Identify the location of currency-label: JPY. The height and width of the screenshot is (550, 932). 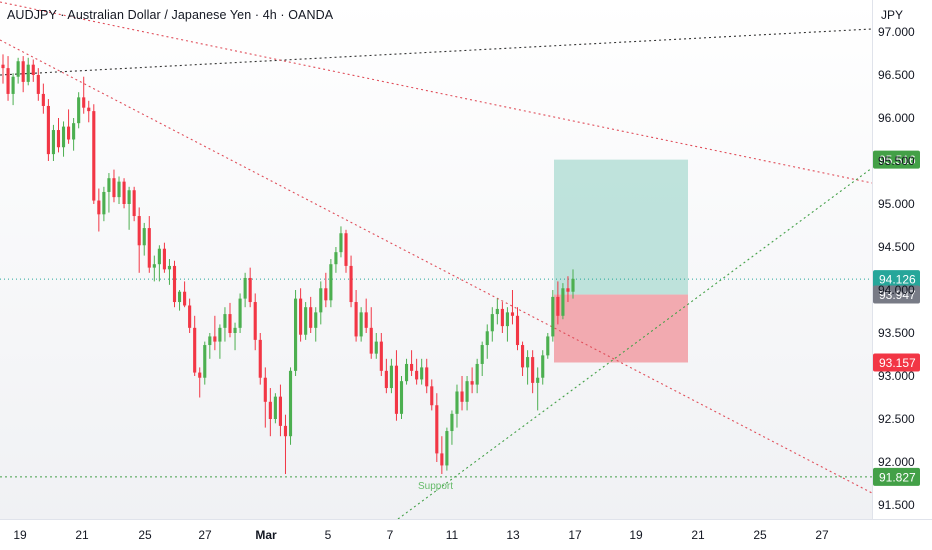
(891, 15).